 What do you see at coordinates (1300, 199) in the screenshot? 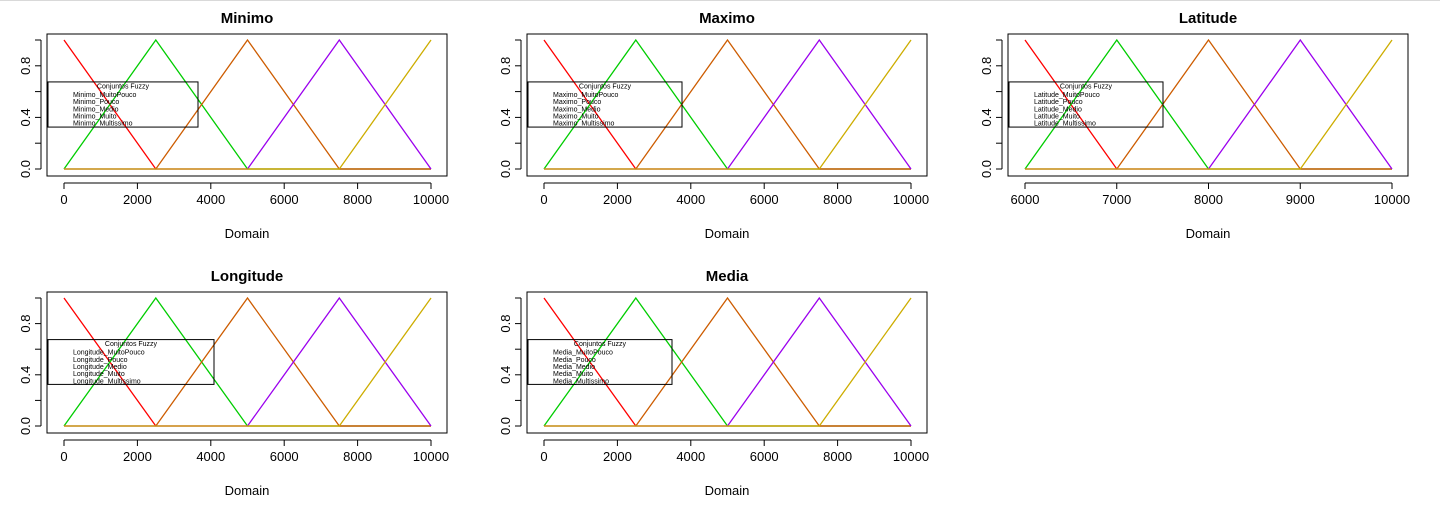
I see `x-tick-label: 9000` at bounding box center [1300, 199].